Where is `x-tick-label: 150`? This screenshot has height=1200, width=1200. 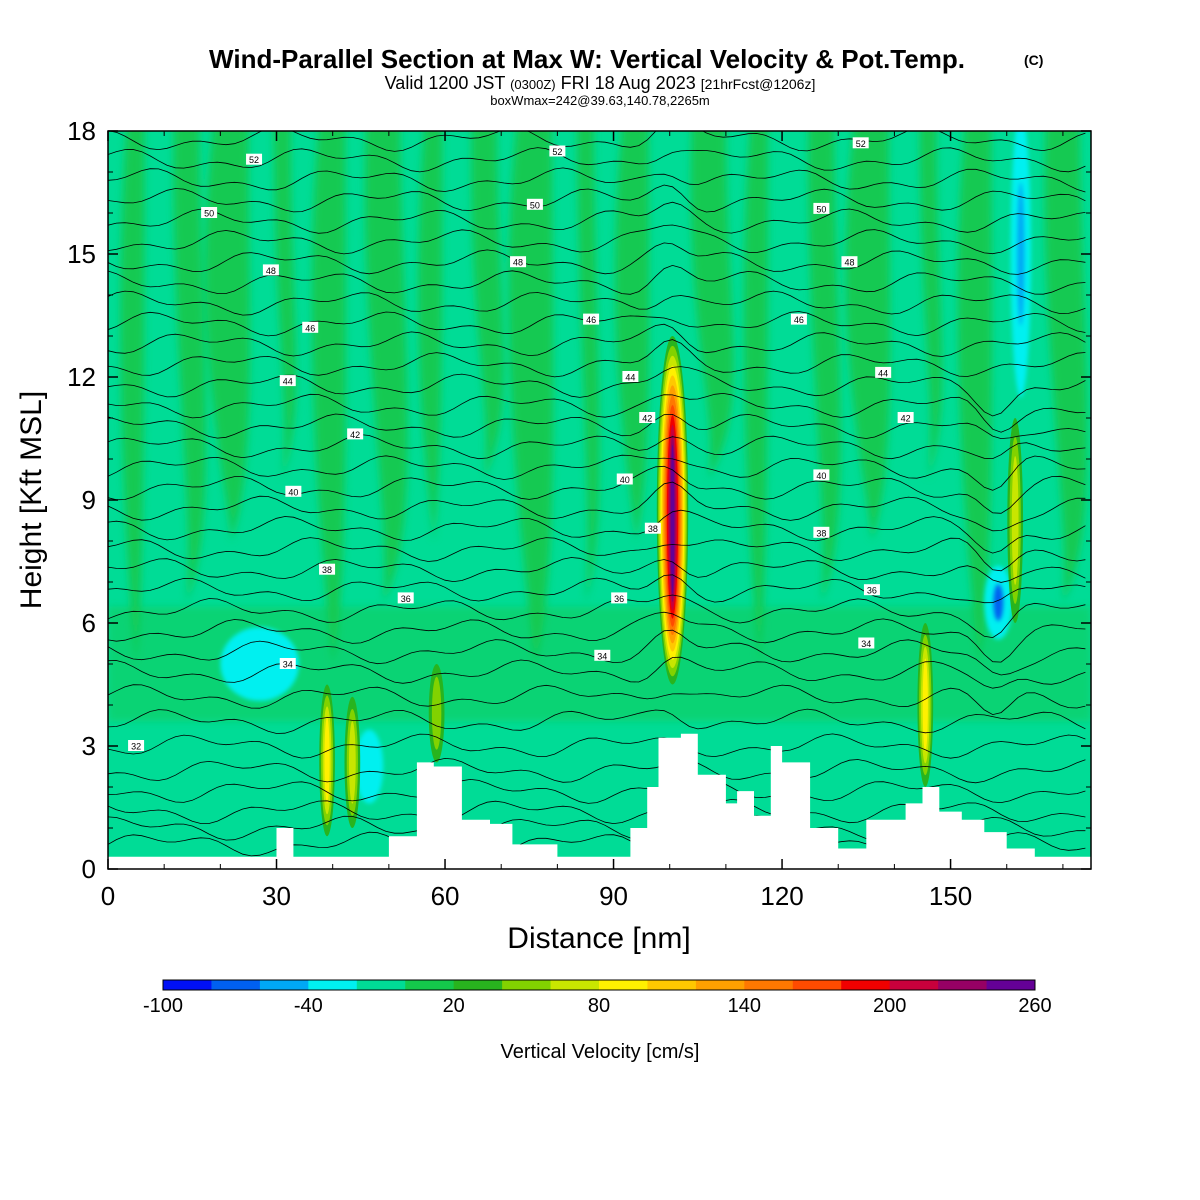
x-tick-label: 150 is located at coordinates (950, 896).